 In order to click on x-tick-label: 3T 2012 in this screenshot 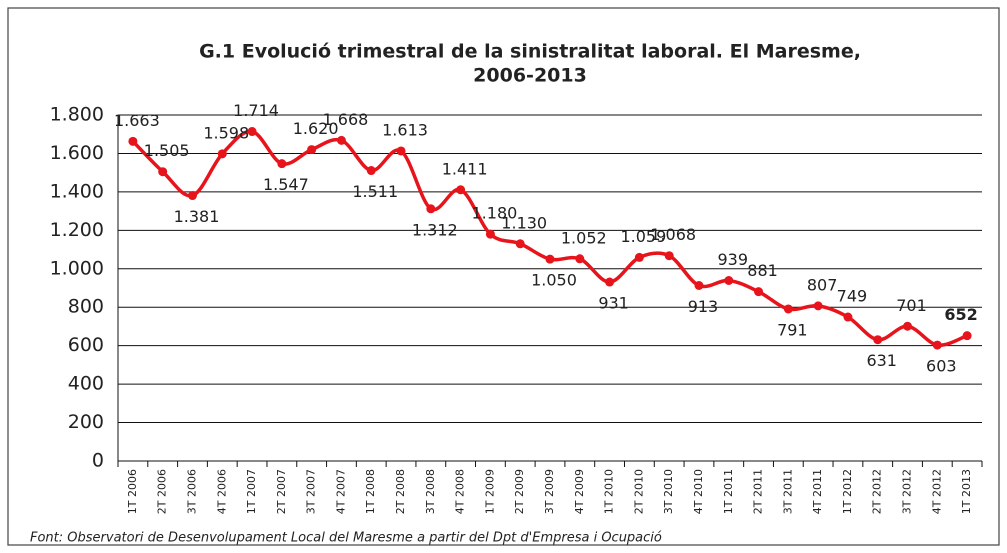, I will do `click(907, 491)`.